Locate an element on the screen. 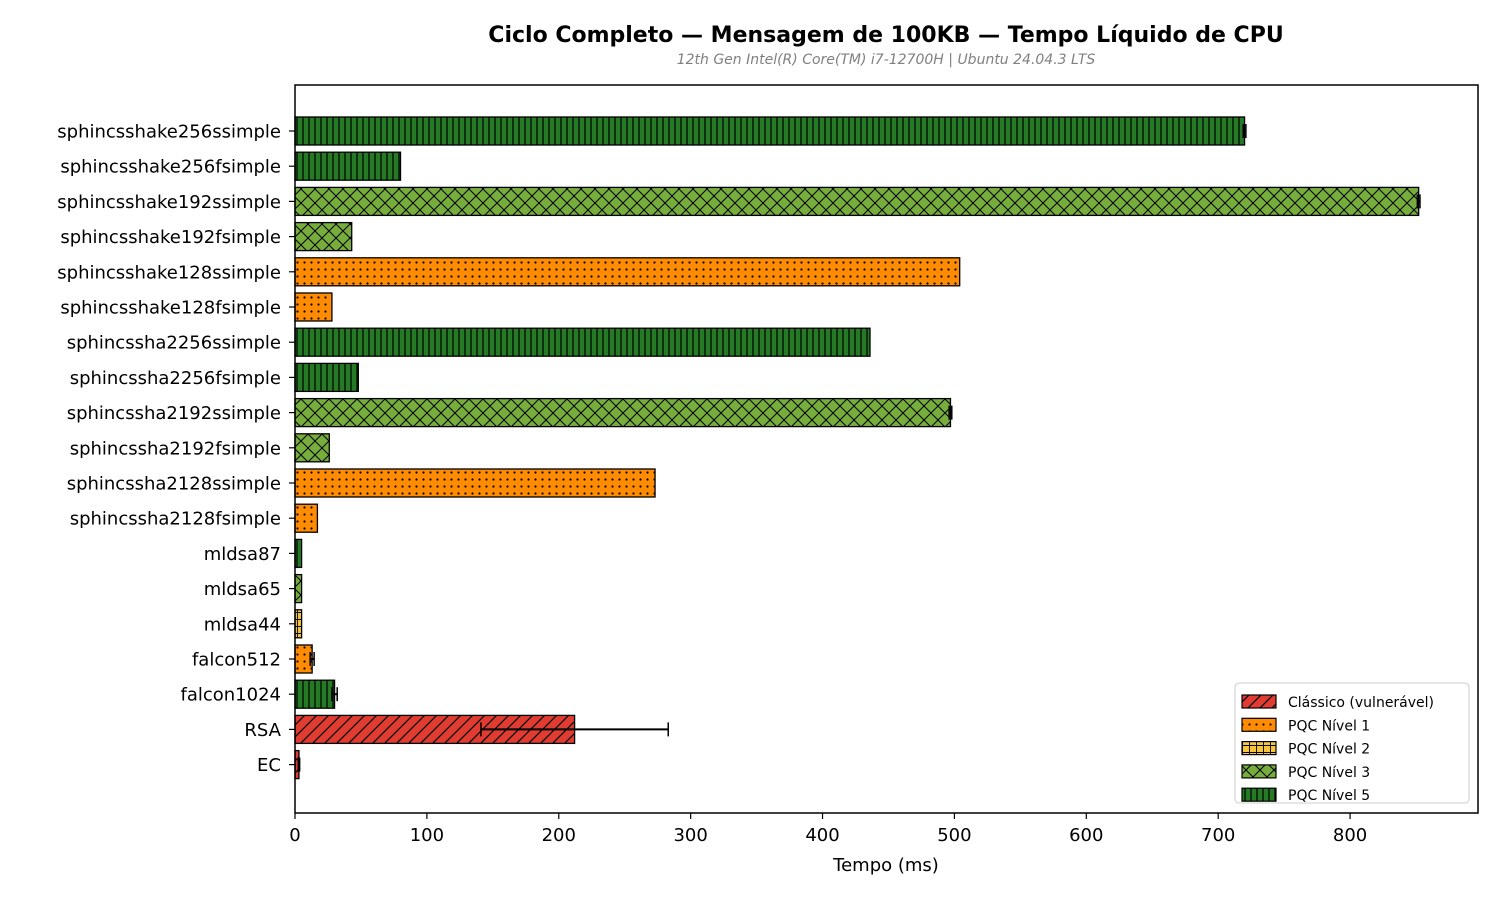  y-tick-label: sphincsshake192ssimple is located at coordinates (169, 202).